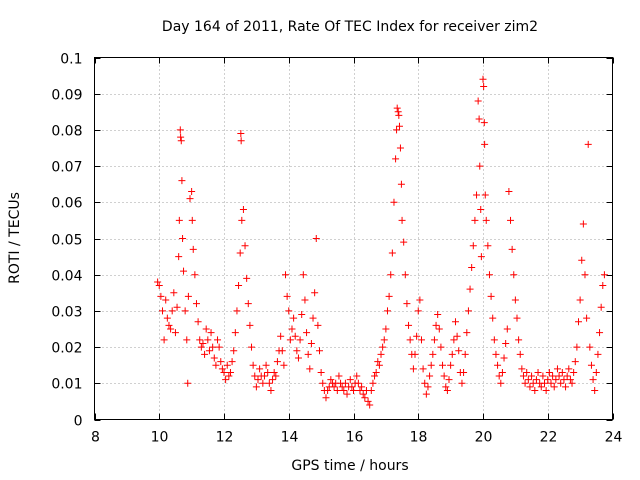 The height and width of the screenshot is (480, 640). I want to click on y-tick-label: 0.06, so click(66, 204).